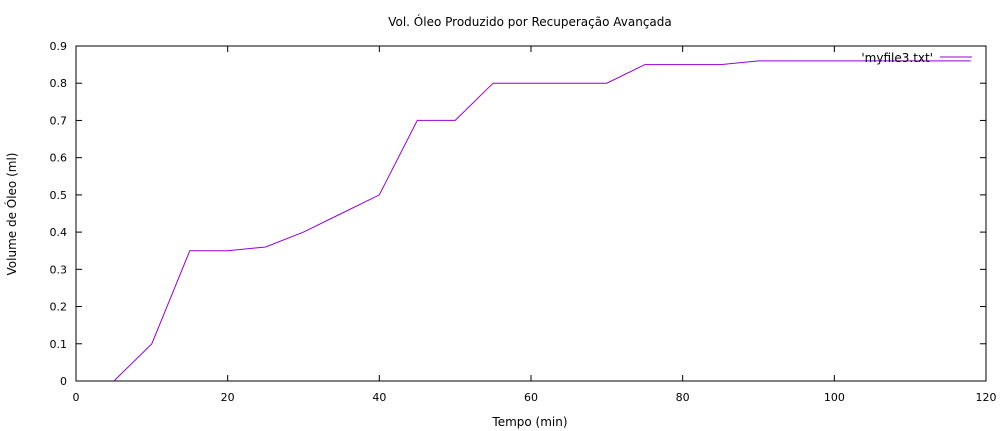  I want to click on x-tick-label: 0, so click(76, 397).